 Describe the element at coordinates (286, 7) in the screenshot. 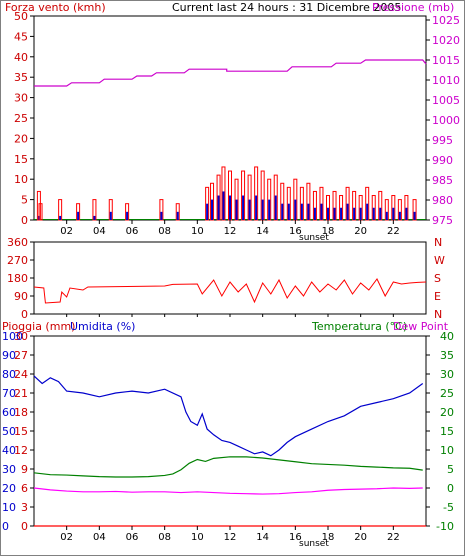

I see `chart-title: Current last 24 hours : 31 Dicembre 2005` at that location.